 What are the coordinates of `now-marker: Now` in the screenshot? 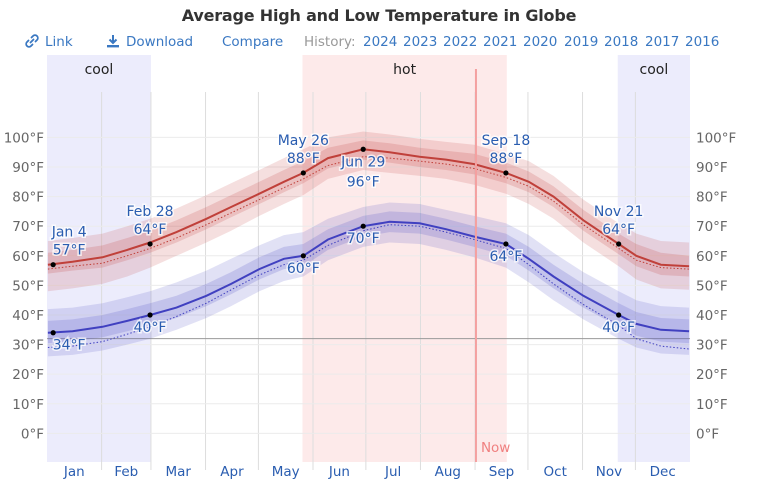 It's located at (492, 265).